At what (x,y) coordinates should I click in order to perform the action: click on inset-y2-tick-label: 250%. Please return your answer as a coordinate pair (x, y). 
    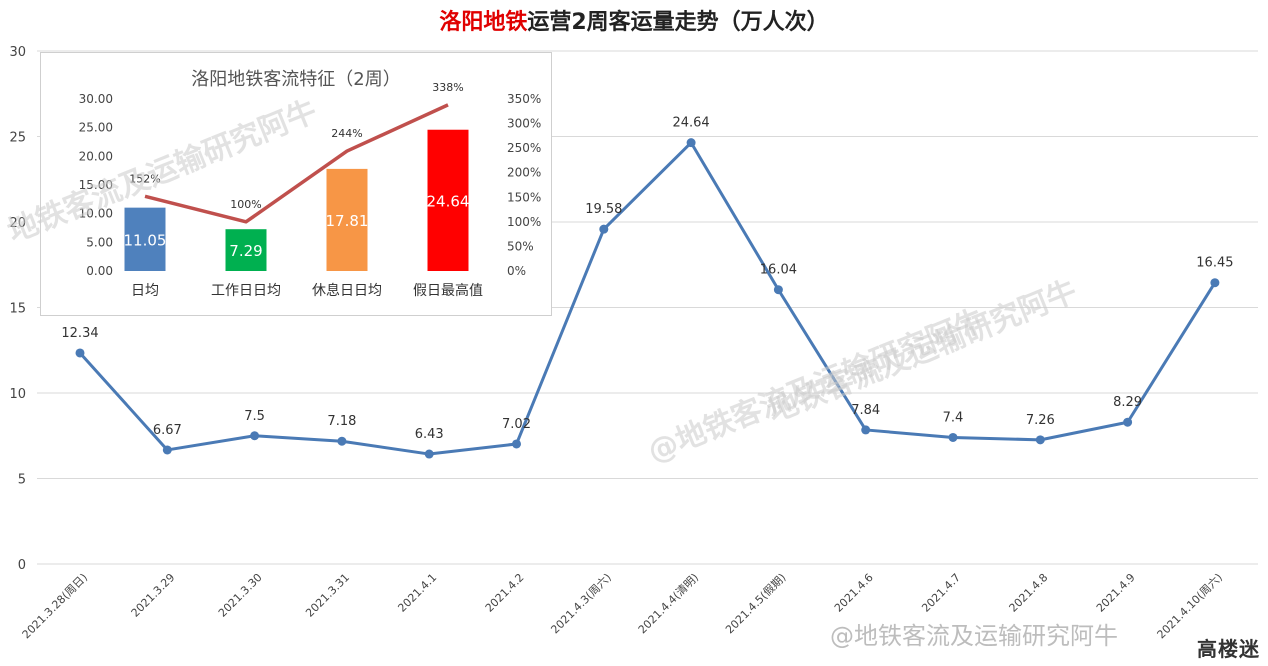
    Looking at the image, I should click on (524, 148).